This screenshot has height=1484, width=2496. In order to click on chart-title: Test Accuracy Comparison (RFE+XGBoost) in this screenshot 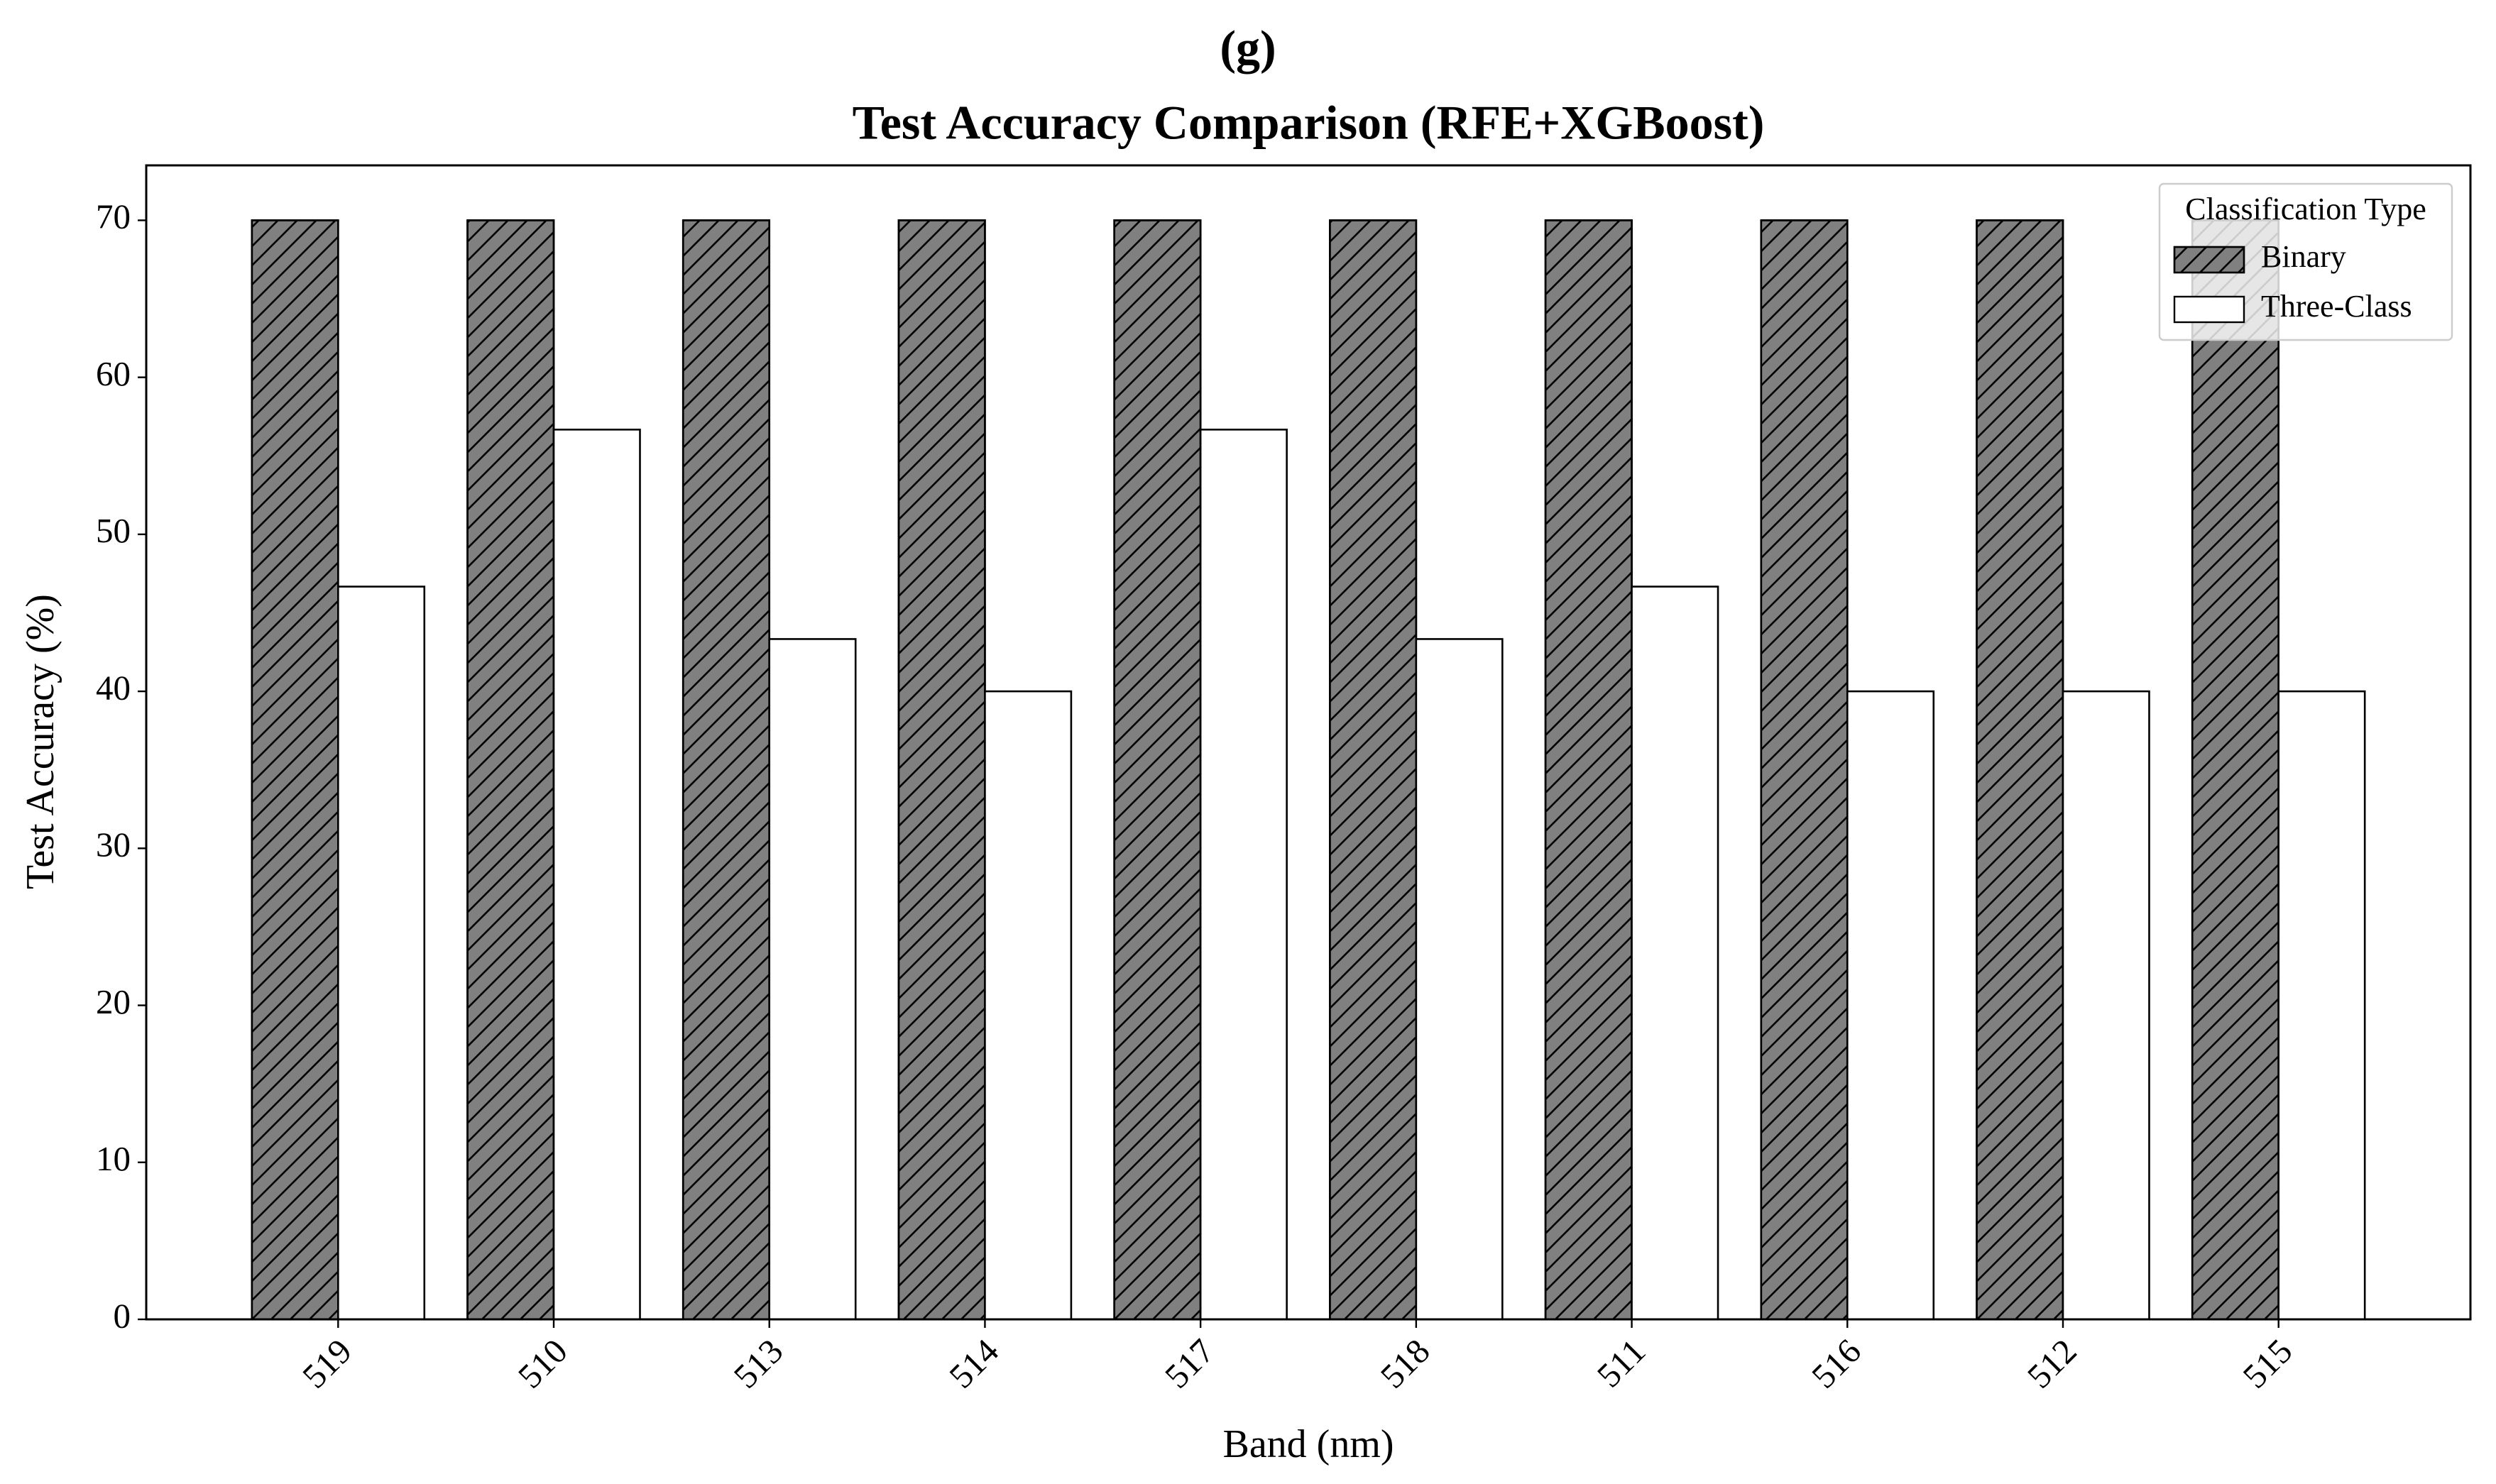, I will do `click(1309, 123)`.